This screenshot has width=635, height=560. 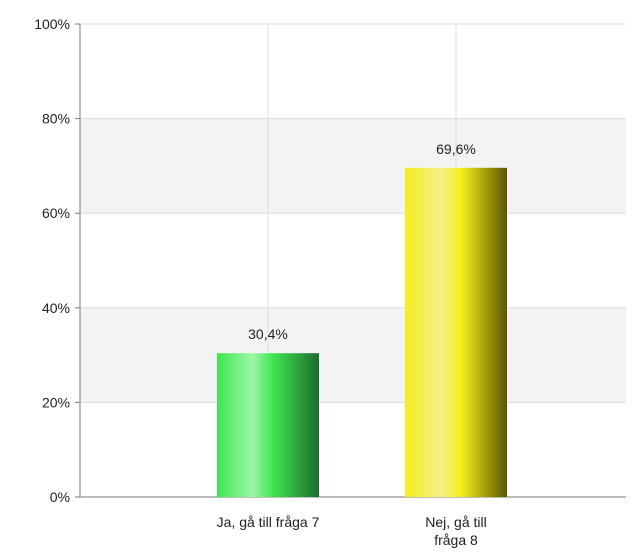 What do you see at coordinates (56, 213) in the screenshot?
I see `y-tick-label: 60%` at bounding box center [56, 213].